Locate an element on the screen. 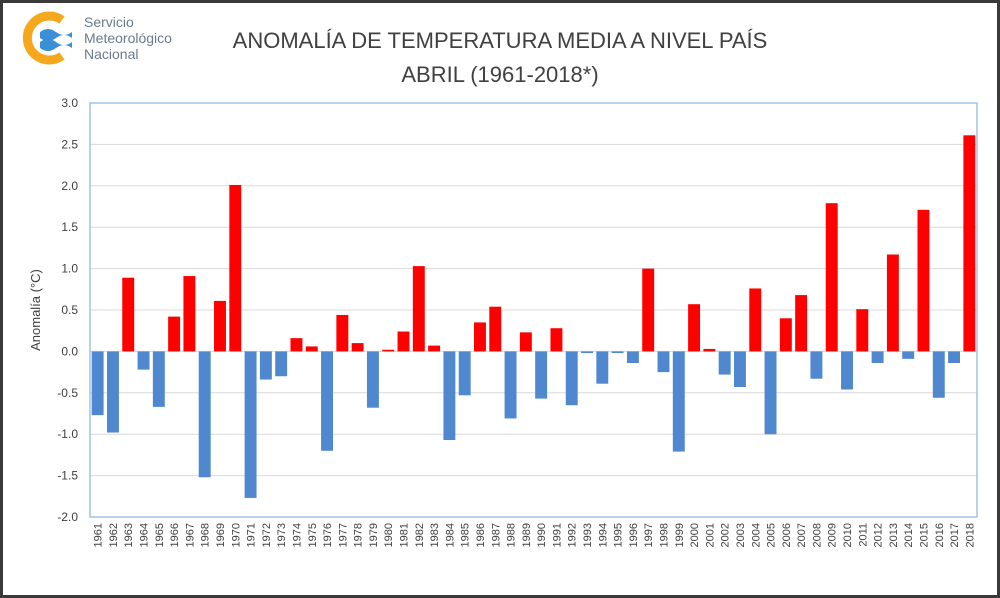  x-tick-label: 2013 is located at coordinates (894, 535).